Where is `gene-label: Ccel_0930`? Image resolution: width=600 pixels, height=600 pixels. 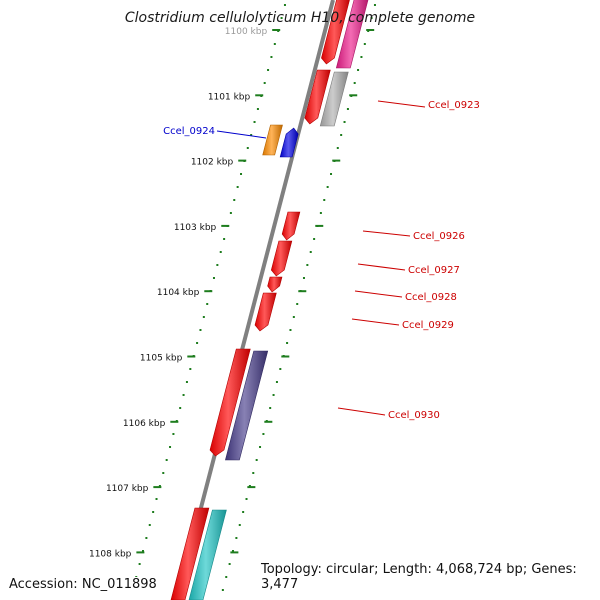
gene-label: Ccel_0930 is located at coordinates (414, 415).